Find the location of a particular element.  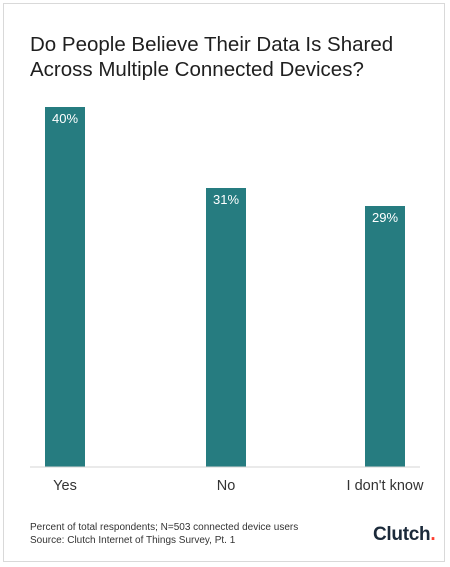

bar-value-label-i-don-t-know: 29% is located at coordinates (385, 217).